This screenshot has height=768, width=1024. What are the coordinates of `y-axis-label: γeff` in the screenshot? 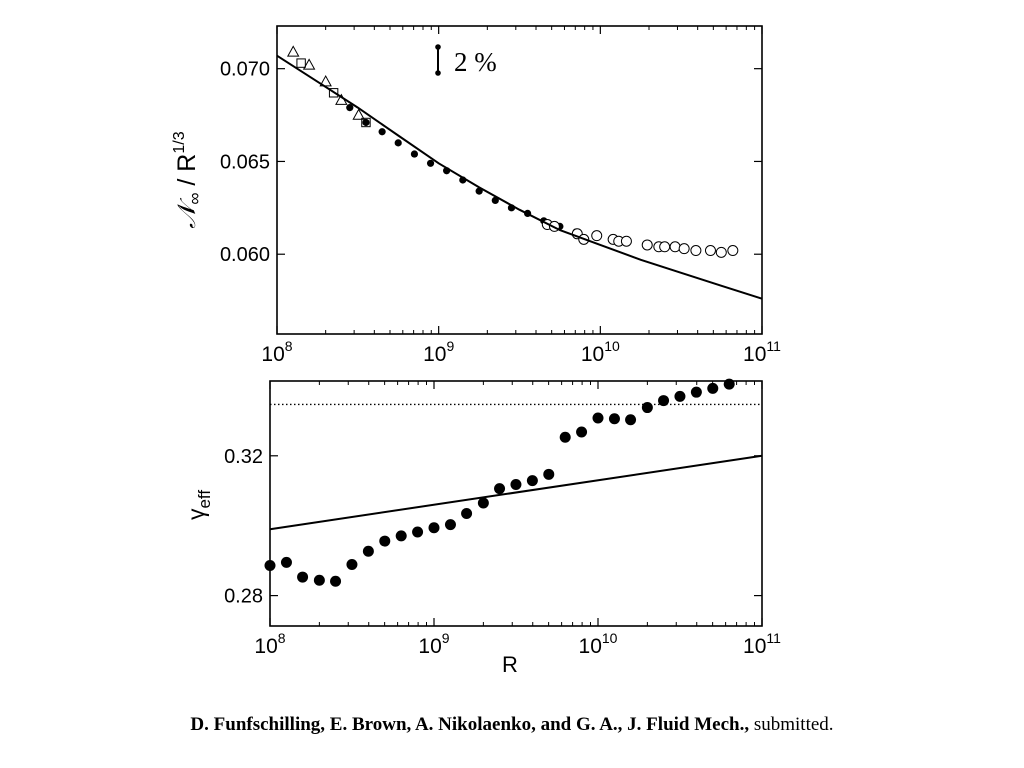 It's located at (198, 505).